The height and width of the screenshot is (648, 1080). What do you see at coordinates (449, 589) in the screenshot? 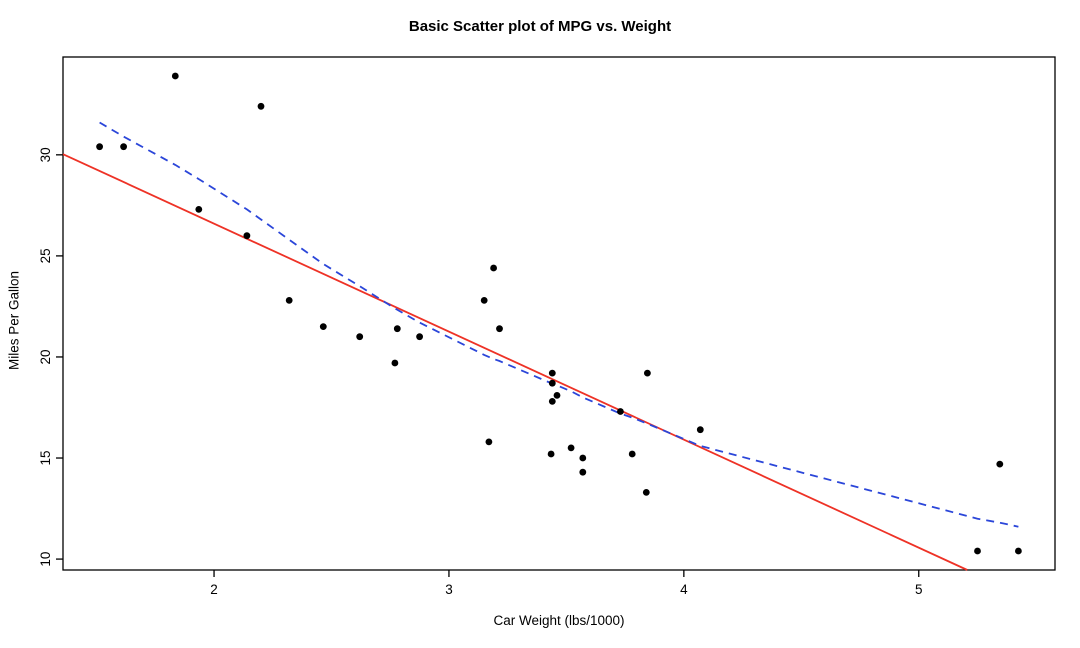
I see `x-tick-label: 3` at bounding box center [449, 589].